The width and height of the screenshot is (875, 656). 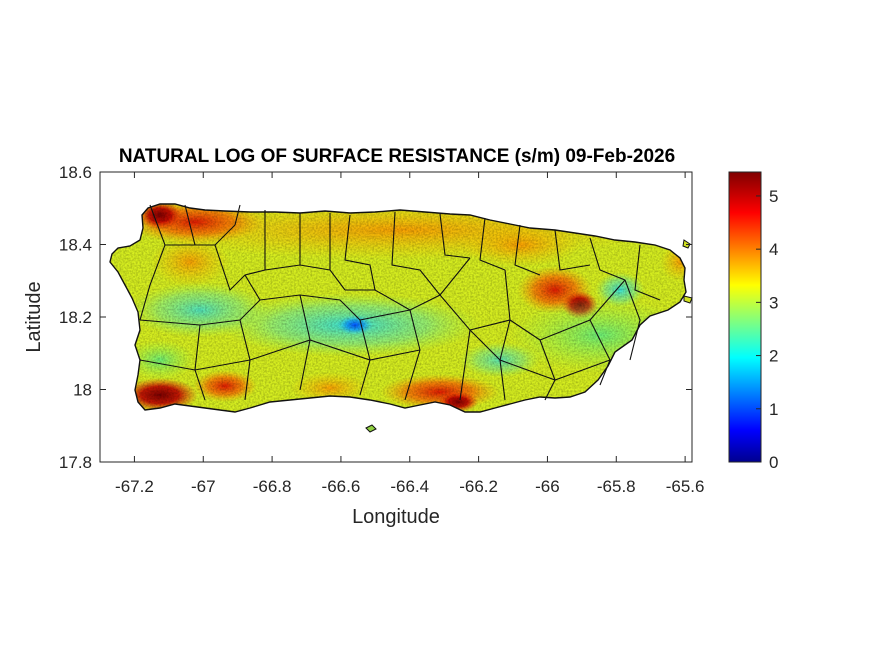 I want to click on x-tick-label: -66.8, so click(x=272, y=486).